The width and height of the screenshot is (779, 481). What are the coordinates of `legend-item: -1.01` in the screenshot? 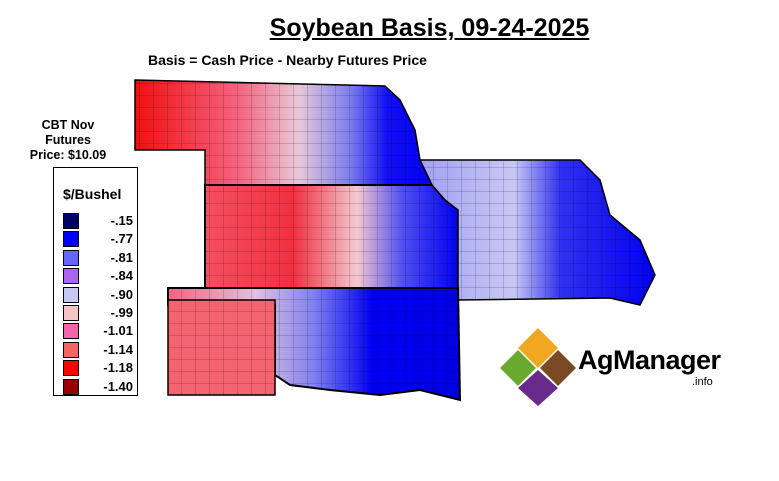 It's located at (98, 331).